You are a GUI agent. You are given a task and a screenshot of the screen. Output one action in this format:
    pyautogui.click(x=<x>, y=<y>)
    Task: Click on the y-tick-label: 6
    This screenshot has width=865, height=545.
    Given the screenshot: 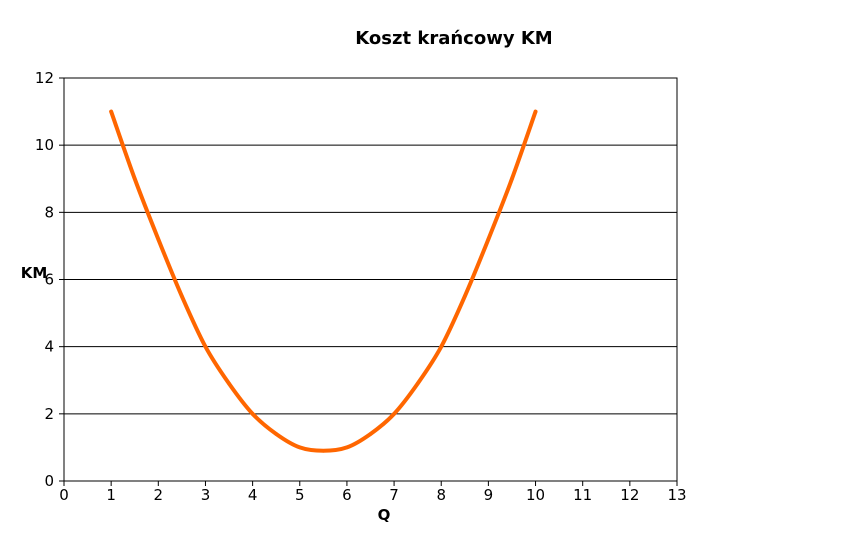 What is the action you would take?
    pyautogui.click(x=49, y=280)
    